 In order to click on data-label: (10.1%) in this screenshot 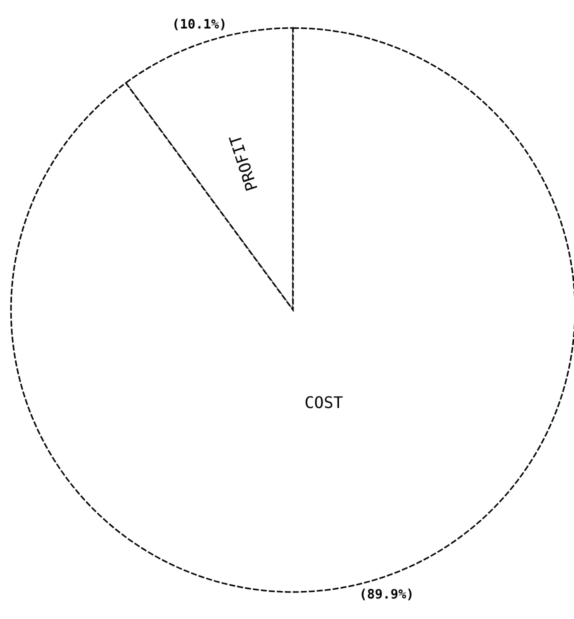, I will do `click(199, 25)`.